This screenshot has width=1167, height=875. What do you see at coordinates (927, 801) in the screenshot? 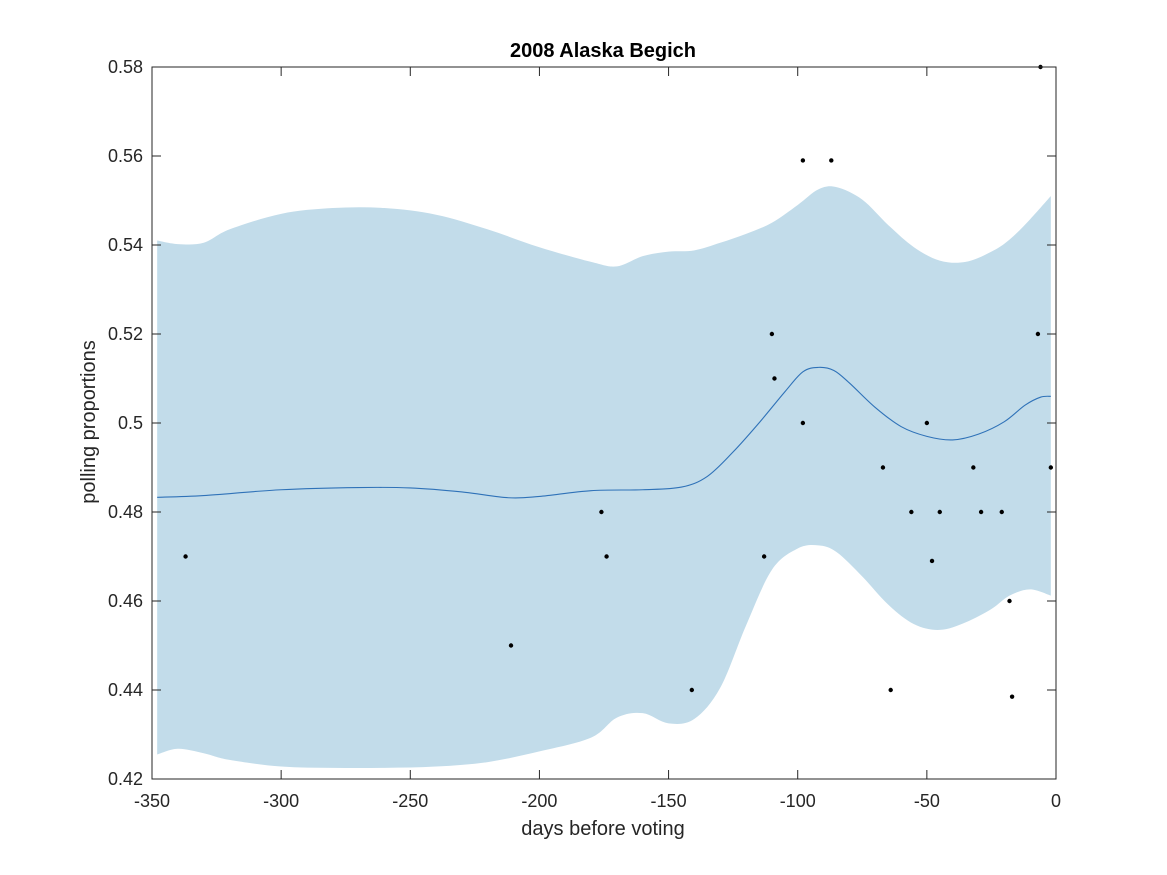
I see `x-tick-label: -50` at bounding box center [927, 801].